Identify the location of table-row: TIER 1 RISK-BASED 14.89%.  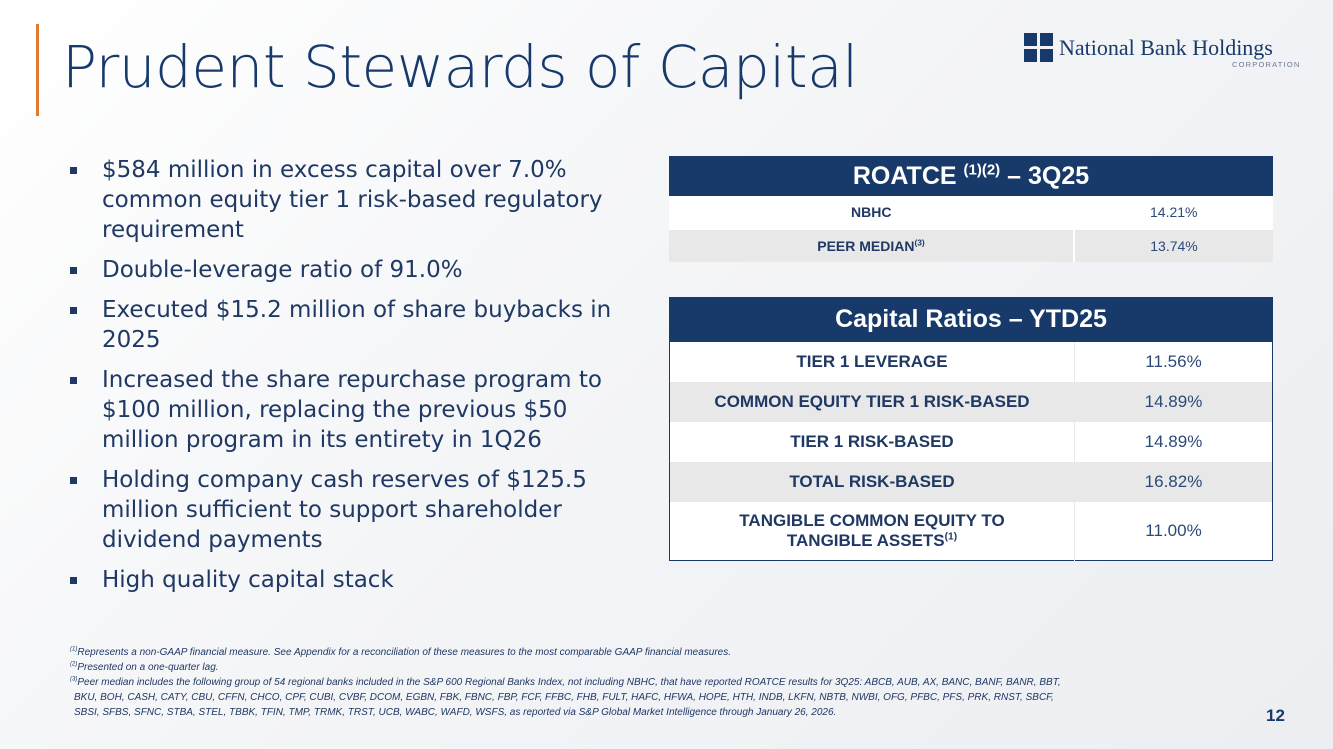
(971, 442).